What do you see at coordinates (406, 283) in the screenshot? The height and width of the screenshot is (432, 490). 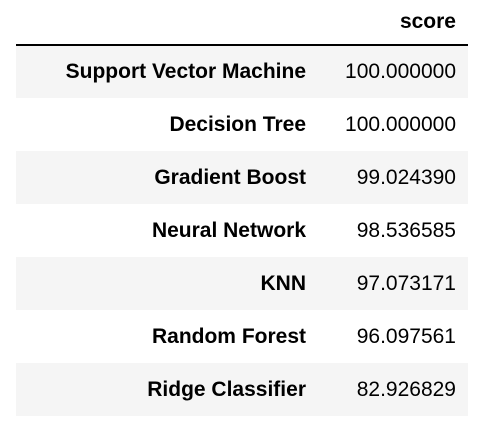 I see `score-cell: 97.073171` at bounding box center [406, 283].